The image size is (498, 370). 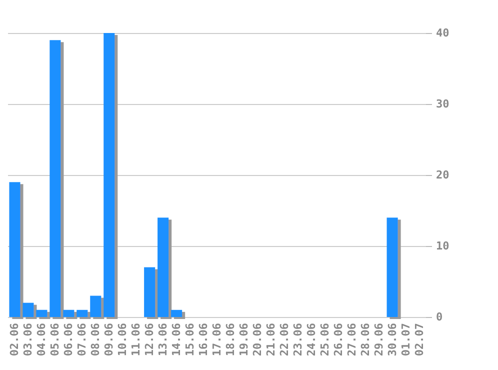 What do you see at coordinates (55, 339) in the screenshot?
I see `x-tick-label: 05.06` at bounding box center [55, 339].